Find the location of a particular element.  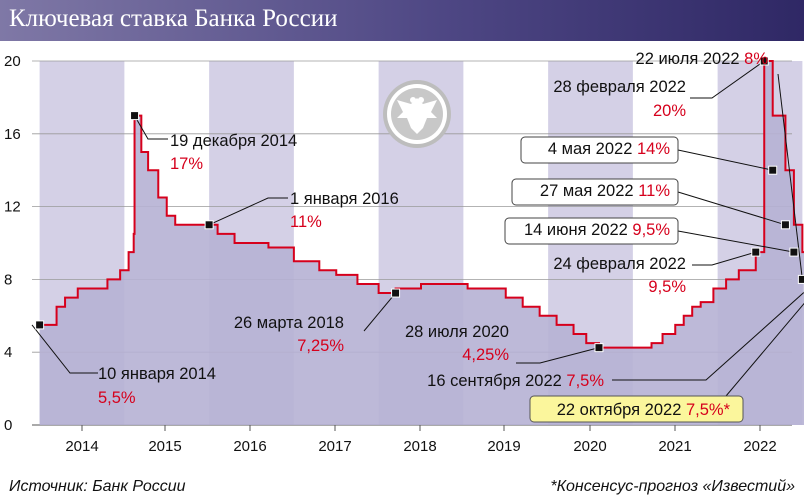

annotation-date: 10 января 2014 is located at coordinates (157, 374).